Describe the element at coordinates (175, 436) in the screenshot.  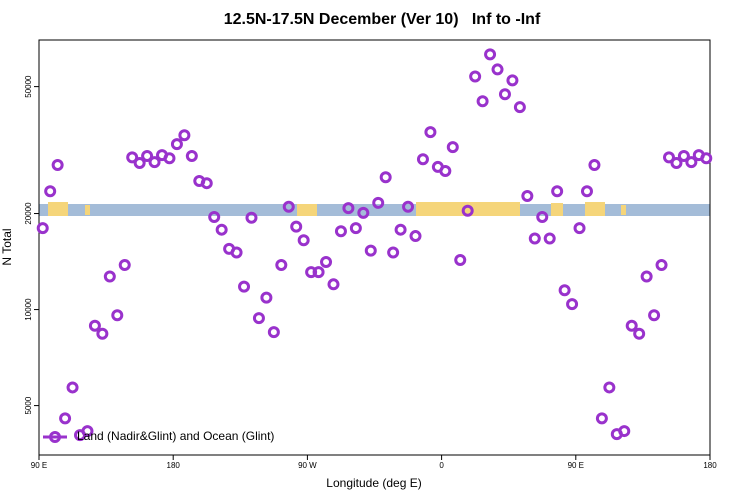
I see `legend-label: Land (Nadir&Glint) and Ocean (Glint)` at that location.